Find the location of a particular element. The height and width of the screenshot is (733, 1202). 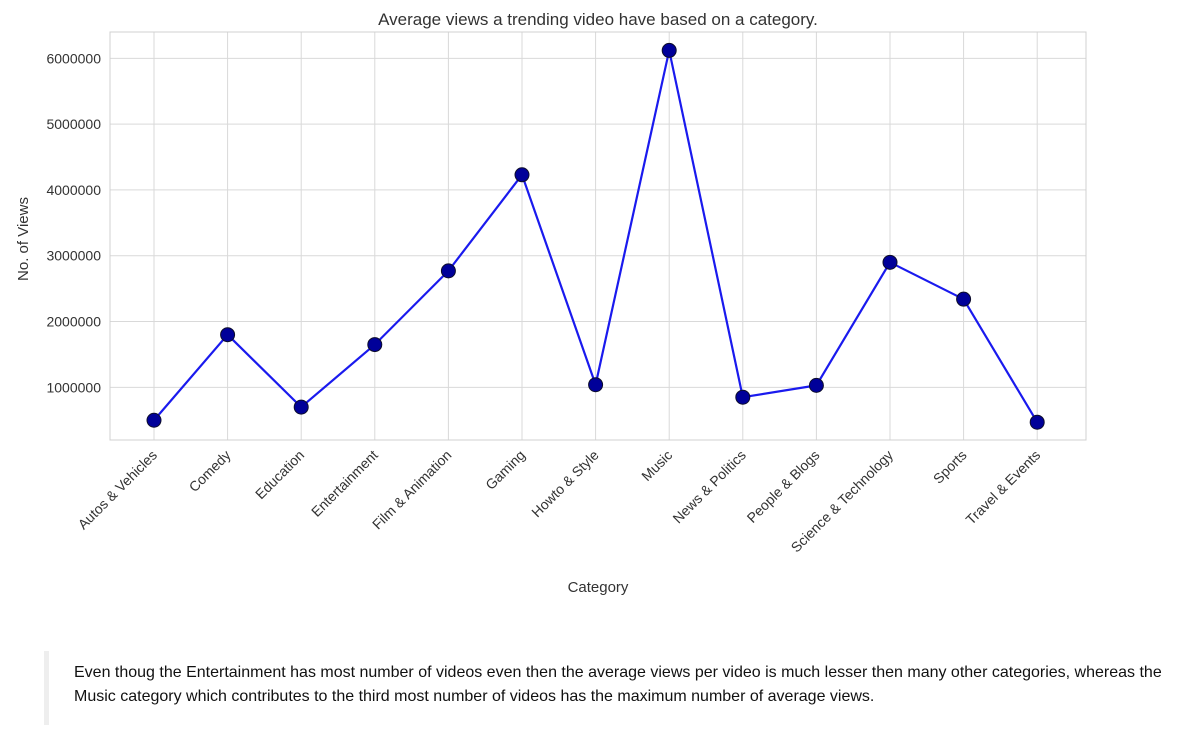

x-tick-label: Howto & Style is located at coordinates (565, 484).